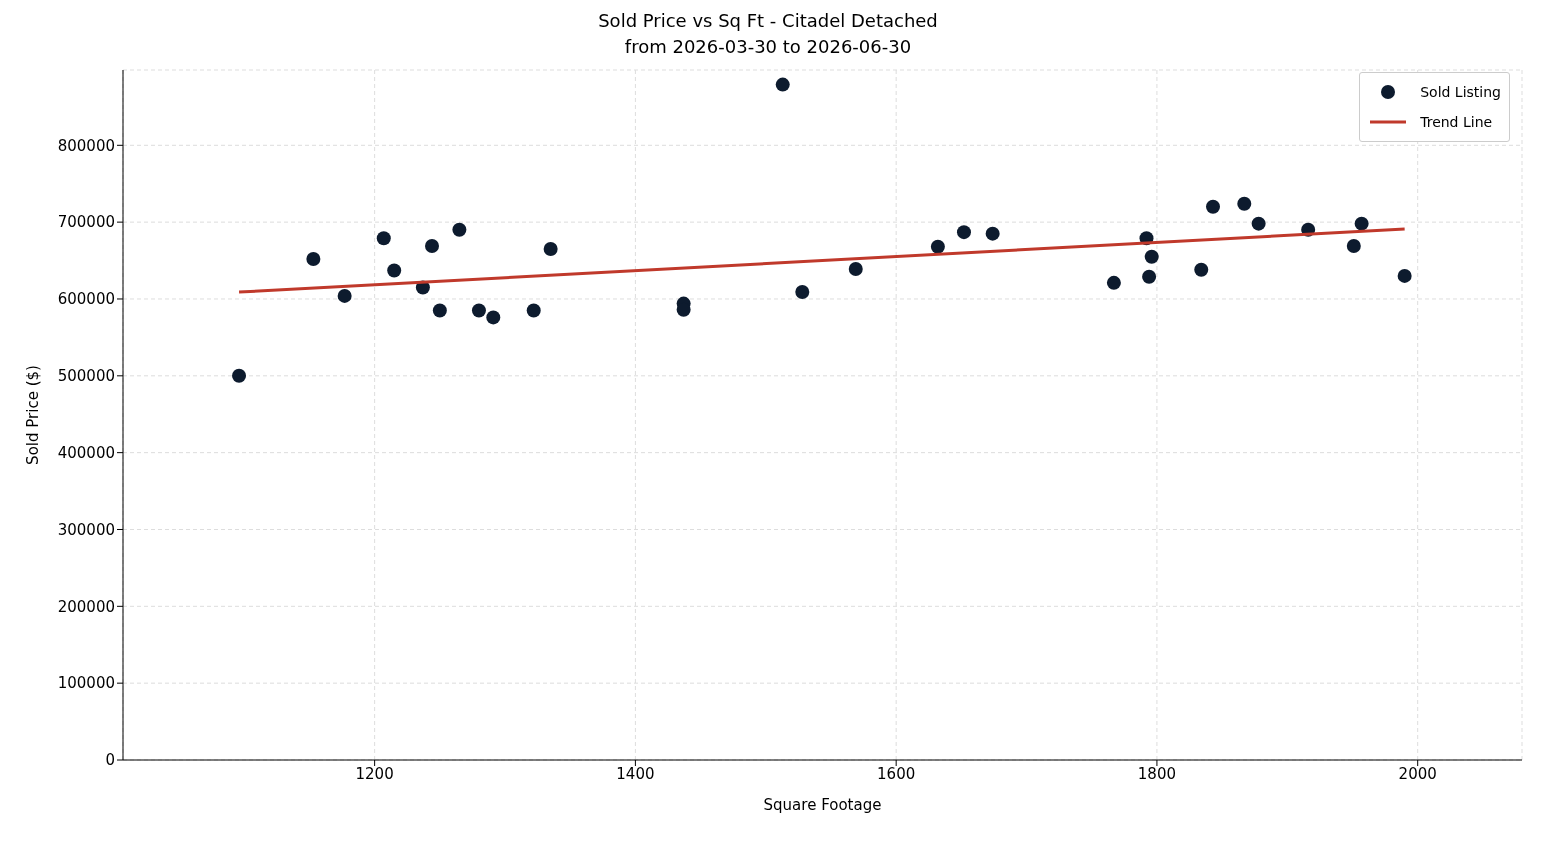  What do you see at coordinates (86, 606) in the screenshot?
I see `y-tick-label: 200000` at bounding box center [86, 606].